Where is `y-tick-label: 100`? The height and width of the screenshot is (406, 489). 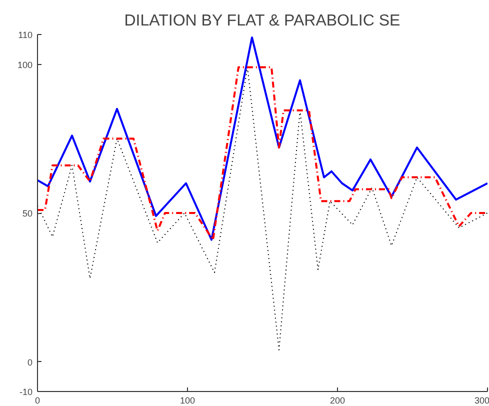
y-tick-label: 100 is located at coordinates (25, 65).